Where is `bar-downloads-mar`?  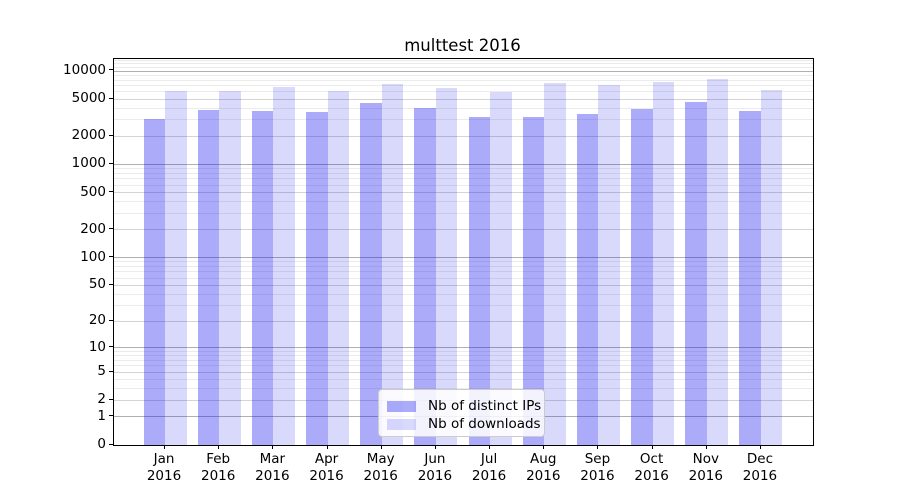
bar-downloads-mar is located at coordinates (284, 265).